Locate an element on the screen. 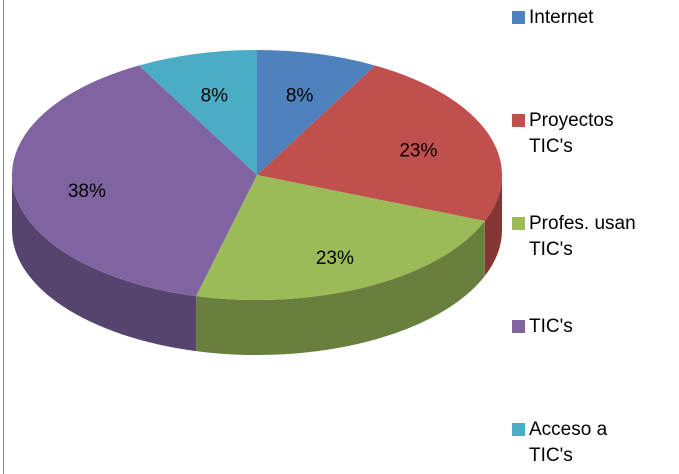  legend-item: Profes. usan TIC's is located at coordinates (587, 237).